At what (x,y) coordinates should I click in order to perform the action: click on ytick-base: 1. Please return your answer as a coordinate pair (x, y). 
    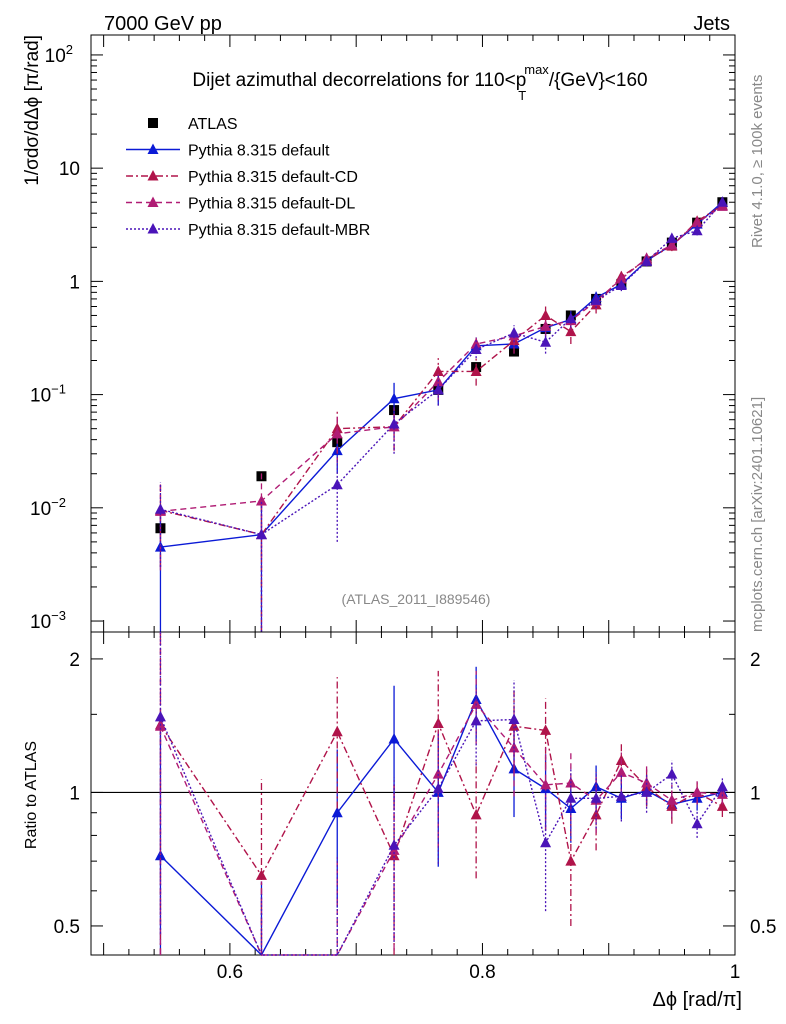
    Looking at the image, I should click on (74, 282).